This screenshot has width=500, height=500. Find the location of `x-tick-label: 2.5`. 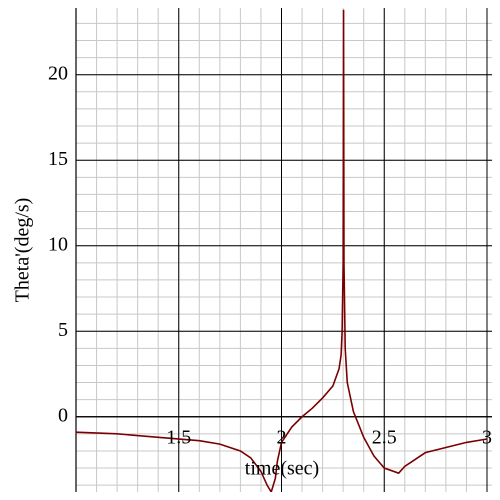

x-tick-label: 2.5 is located at coordinates (384, 437).